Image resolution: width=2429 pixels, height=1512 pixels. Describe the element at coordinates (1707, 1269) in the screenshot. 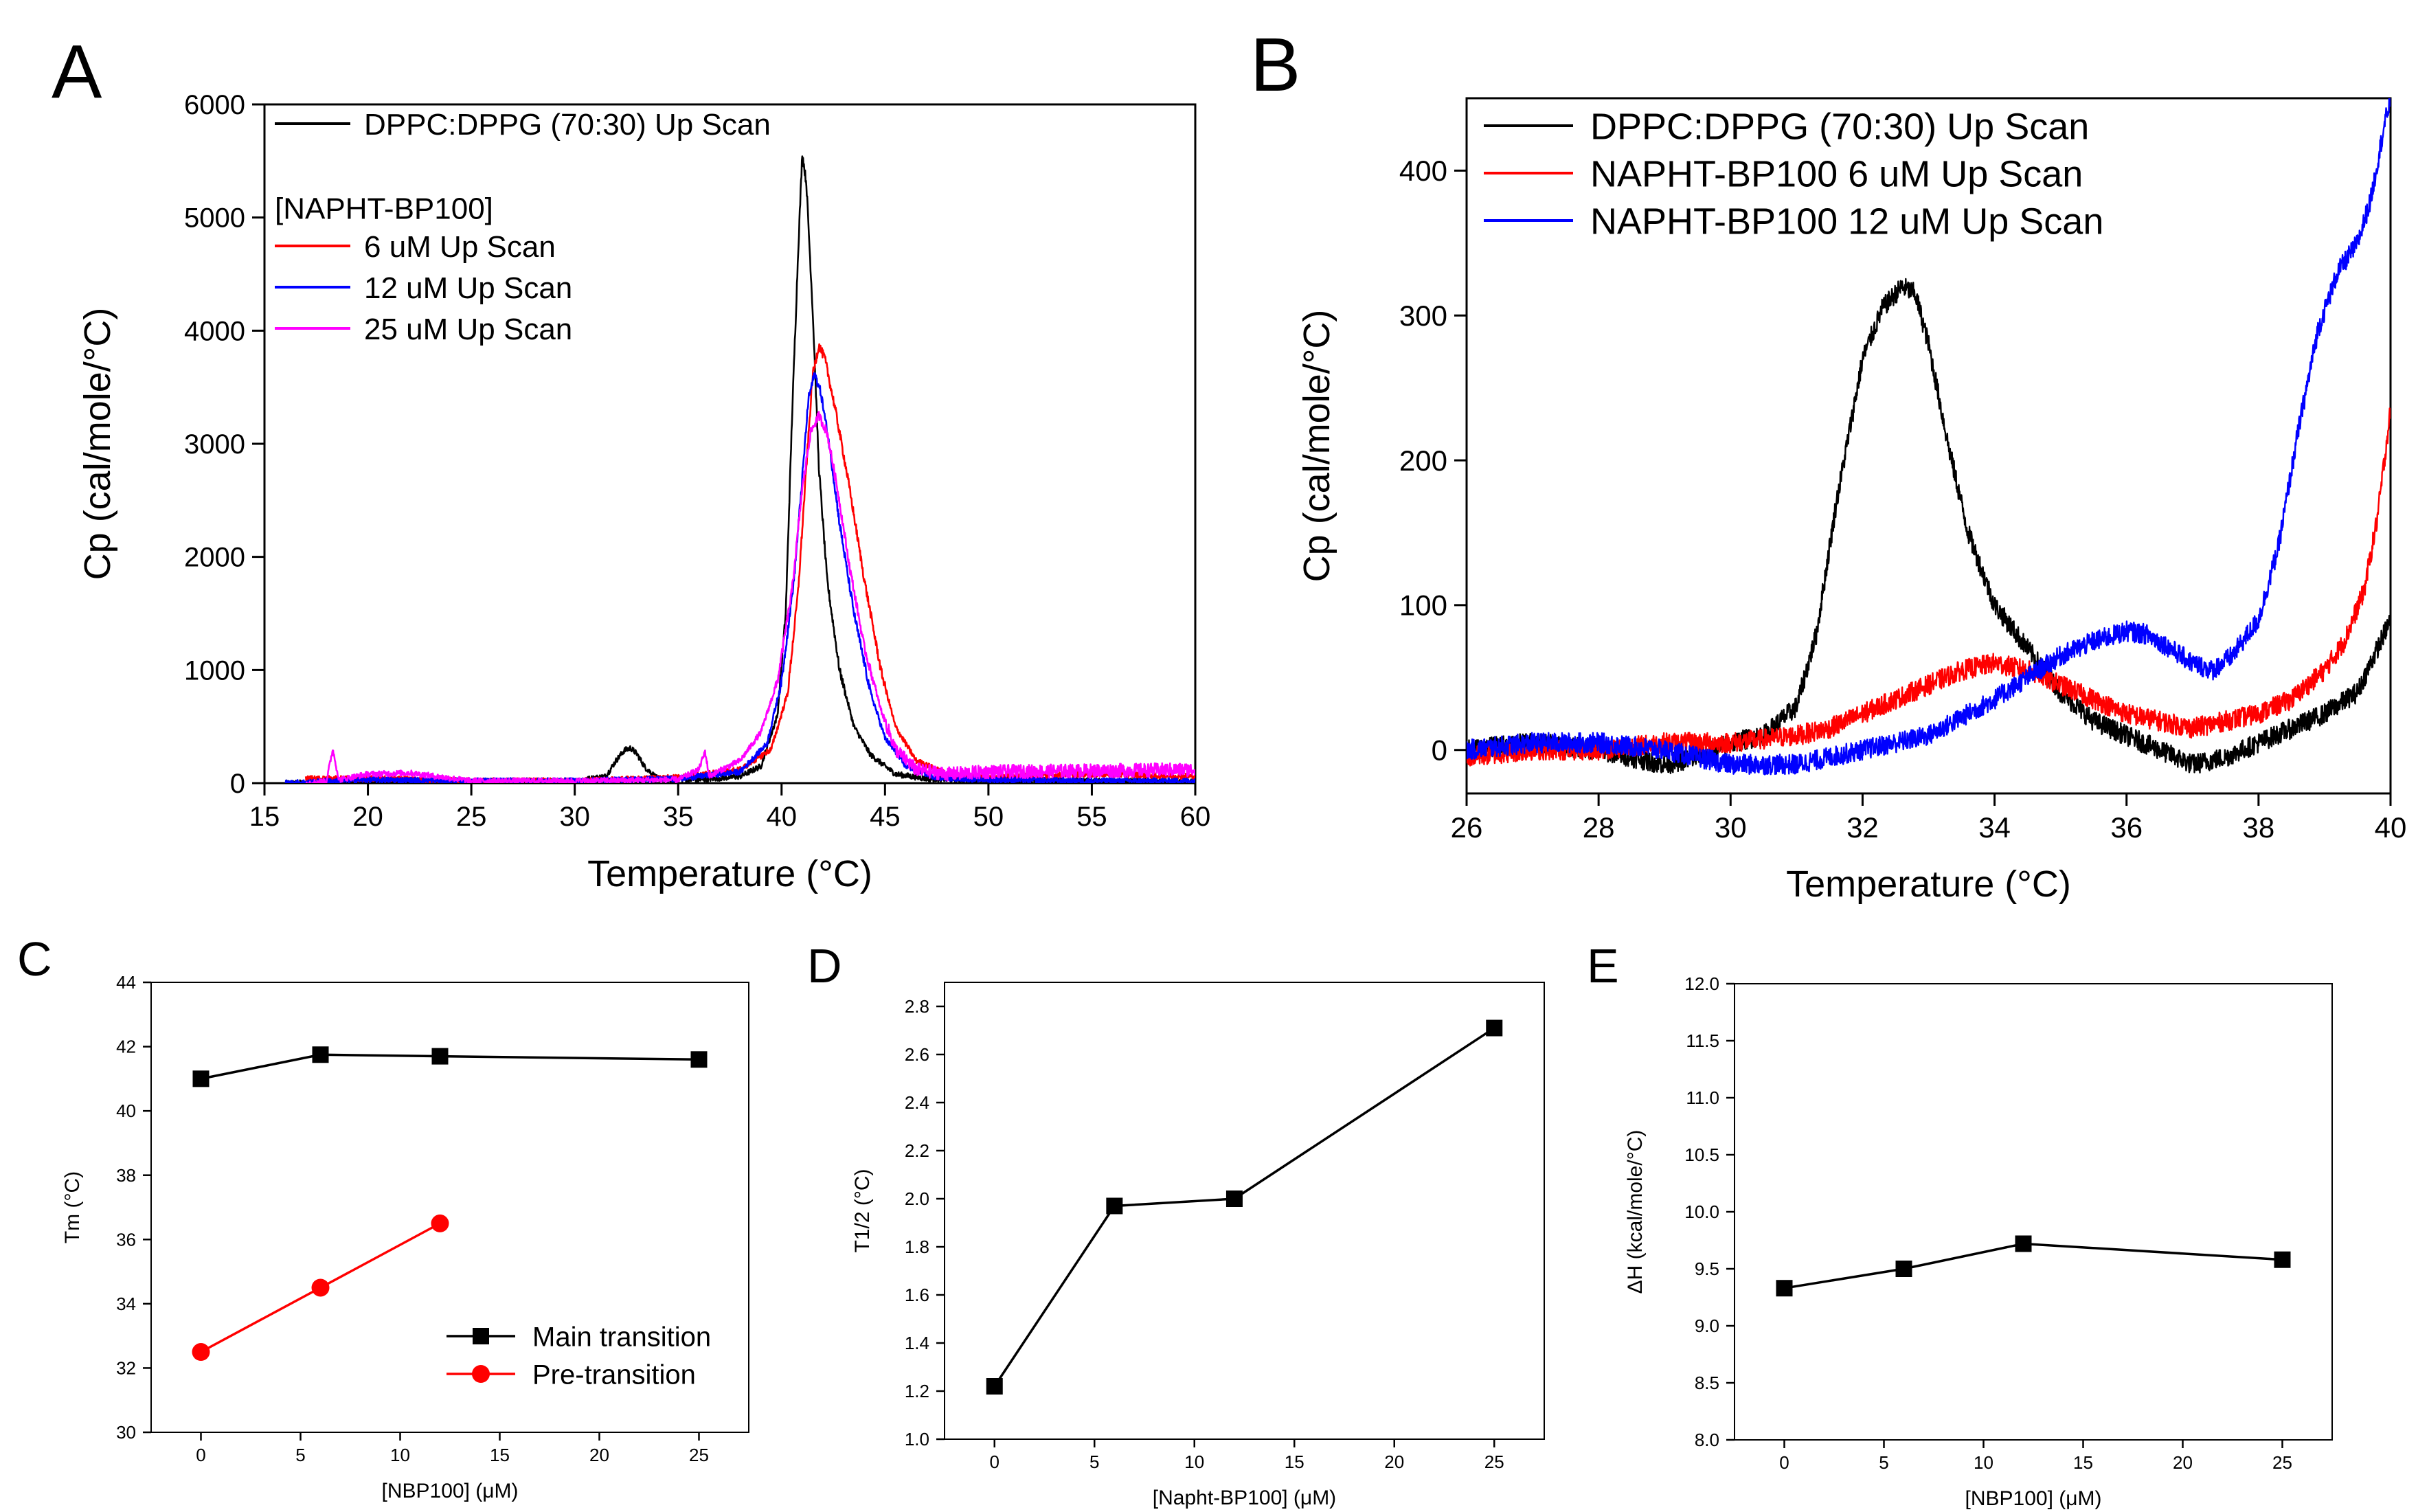

I see `y-tick-label-e: 9.5` at that location.